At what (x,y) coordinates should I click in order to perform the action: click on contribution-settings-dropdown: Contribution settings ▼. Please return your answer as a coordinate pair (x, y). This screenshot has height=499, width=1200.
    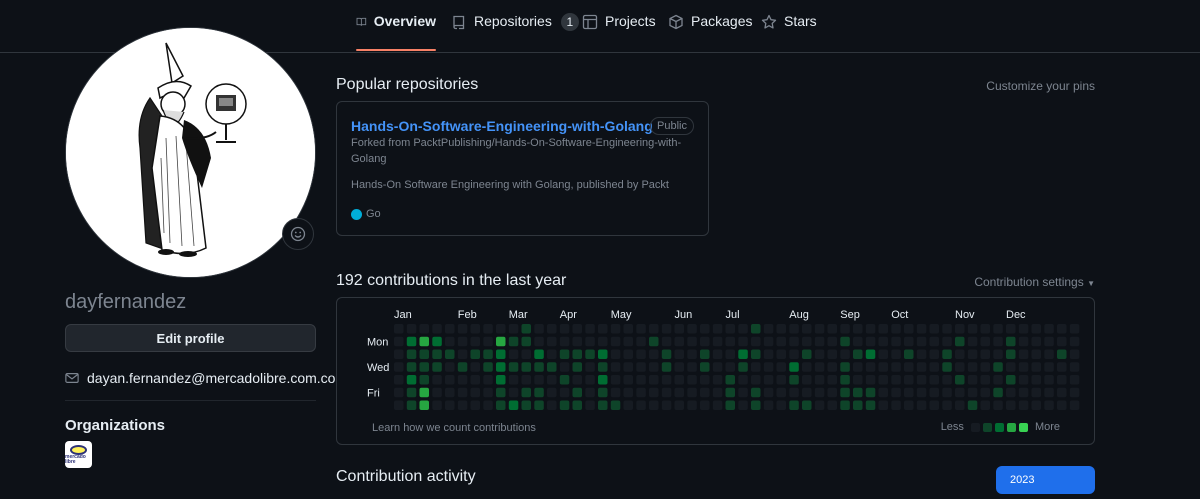
    Looking at the image, I should click on (1034, 282).